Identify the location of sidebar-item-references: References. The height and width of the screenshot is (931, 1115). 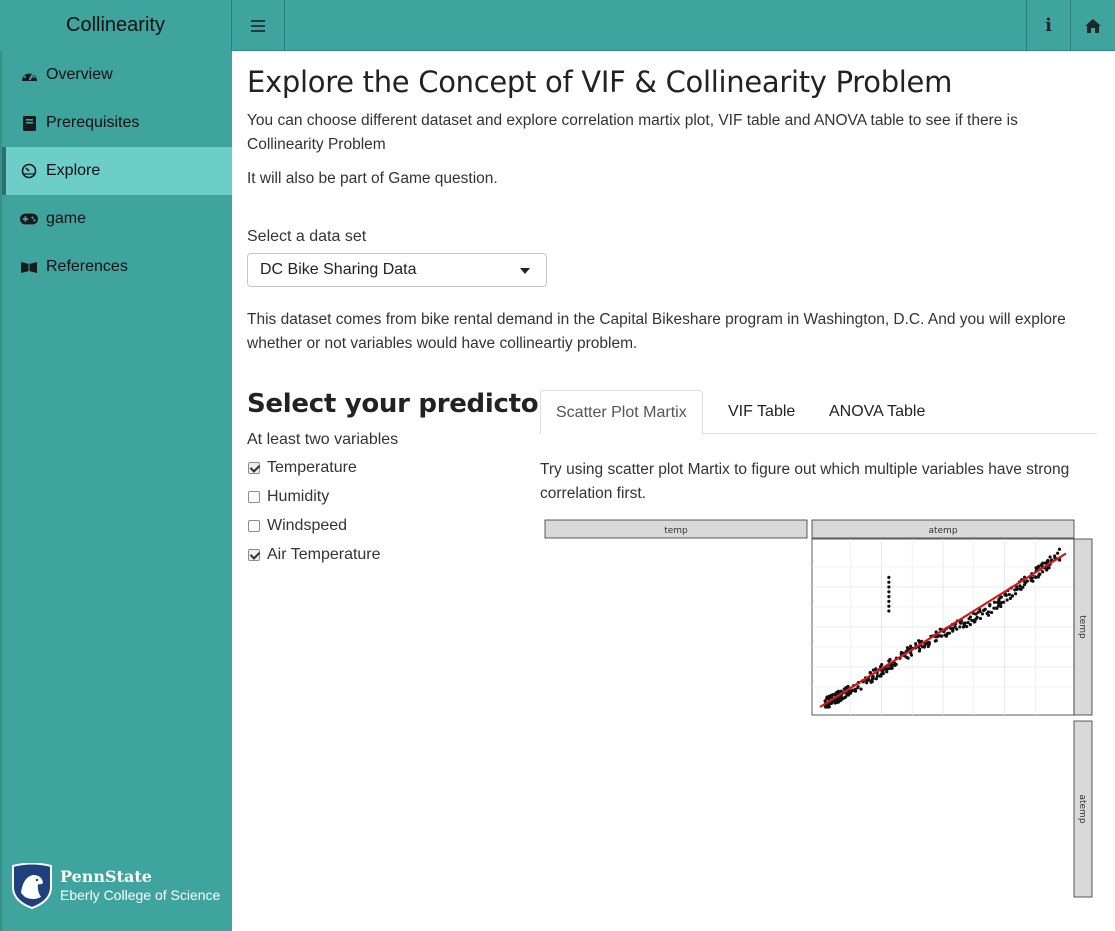
(117, 267).